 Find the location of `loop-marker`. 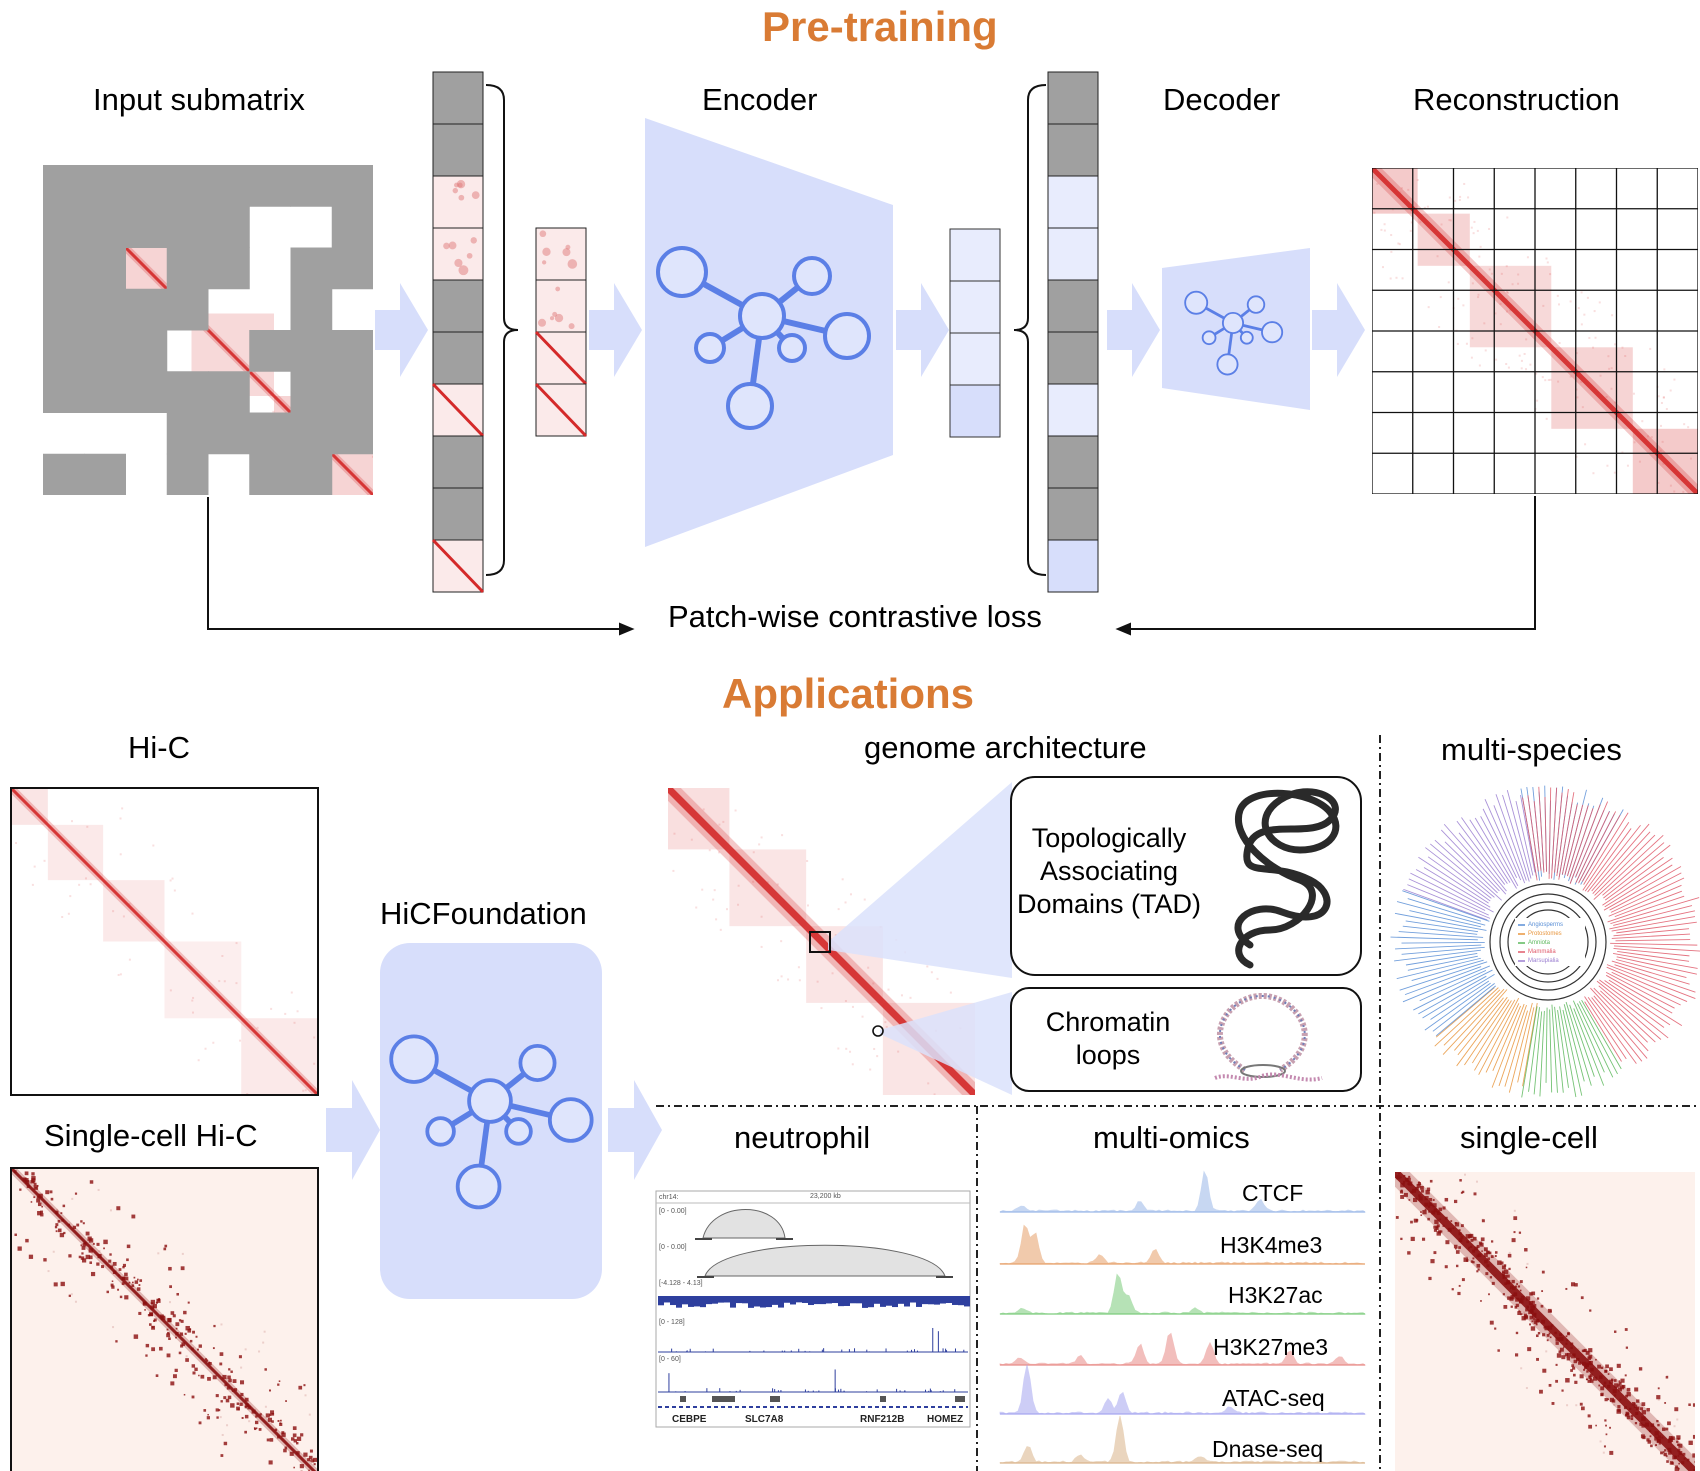

loop-marker is located at coordinates (878, 1031).